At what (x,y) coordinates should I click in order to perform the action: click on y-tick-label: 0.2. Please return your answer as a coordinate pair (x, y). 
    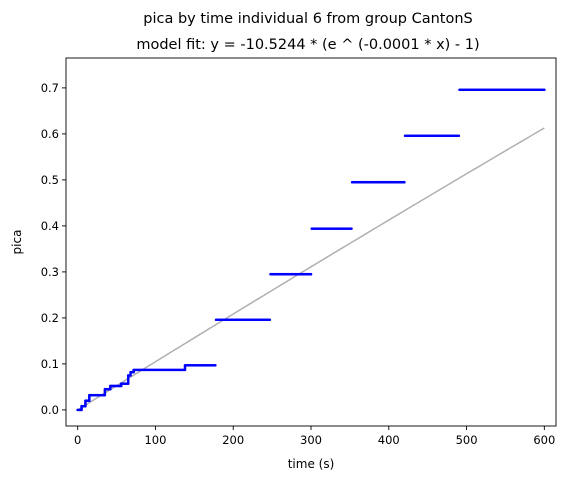
    Looking at the image, I should click on (50, 318).